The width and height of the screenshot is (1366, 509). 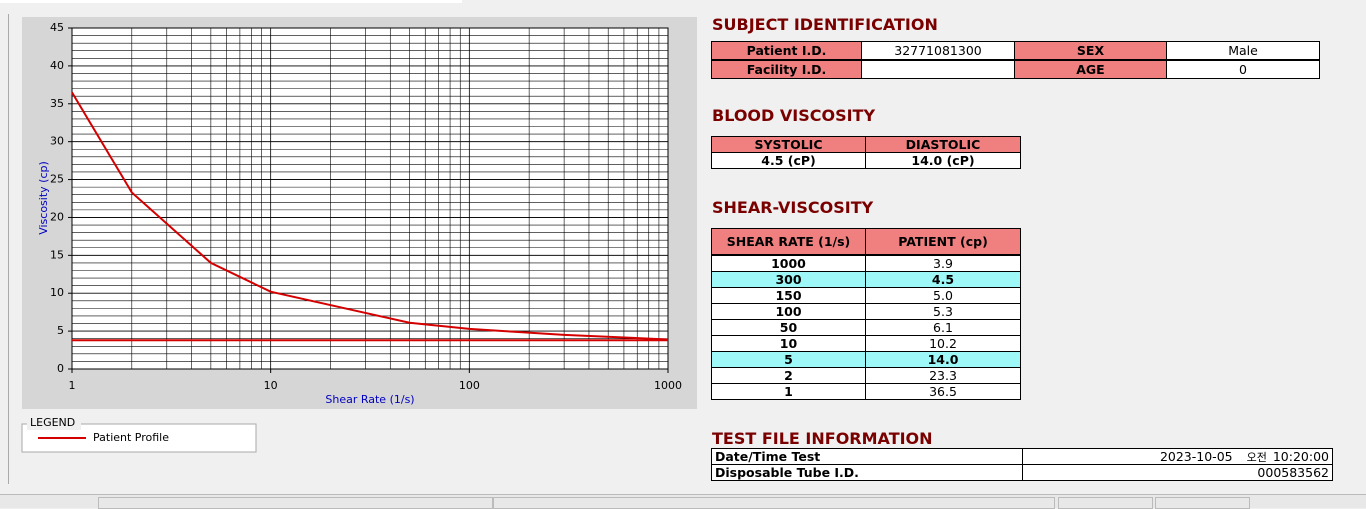 What do you see at coordinates (943, 241) in the screenshot?
I see `header-cell: PATIENT (cp)` at bounding box center [943, 241].